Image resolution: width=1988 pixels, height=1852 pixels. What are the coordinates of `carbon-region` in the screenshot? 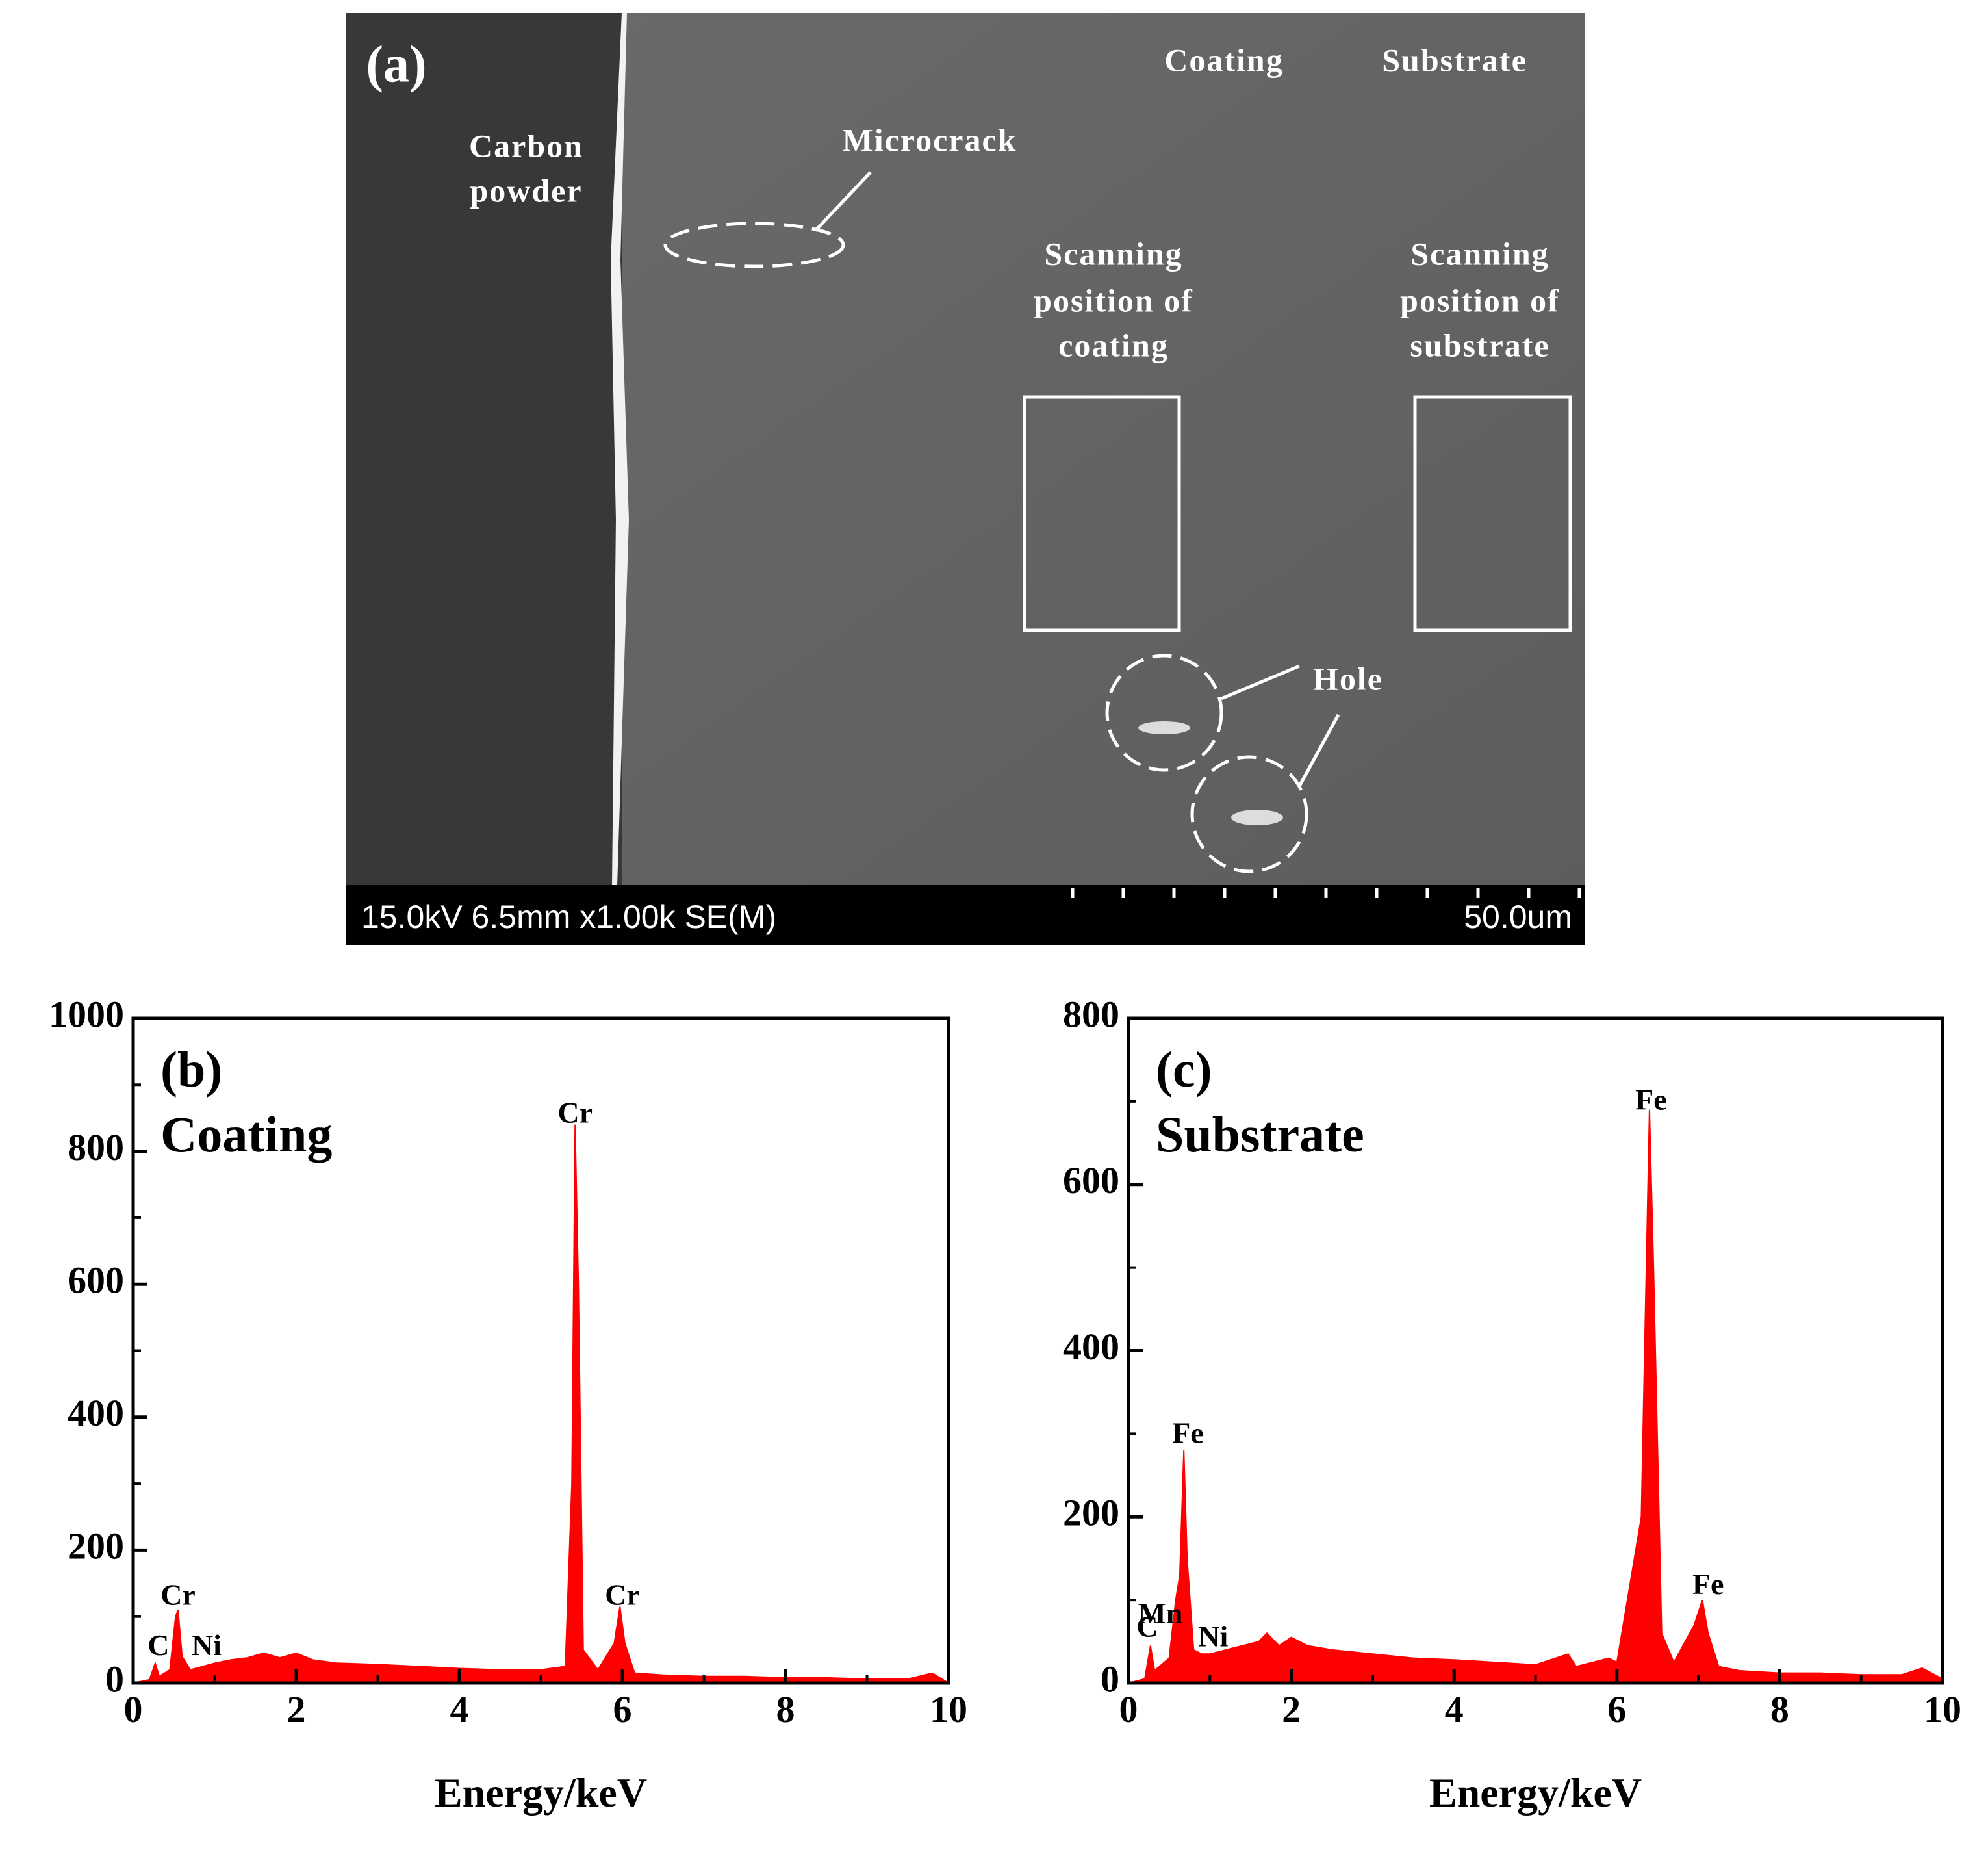 It's located at (484, 449).